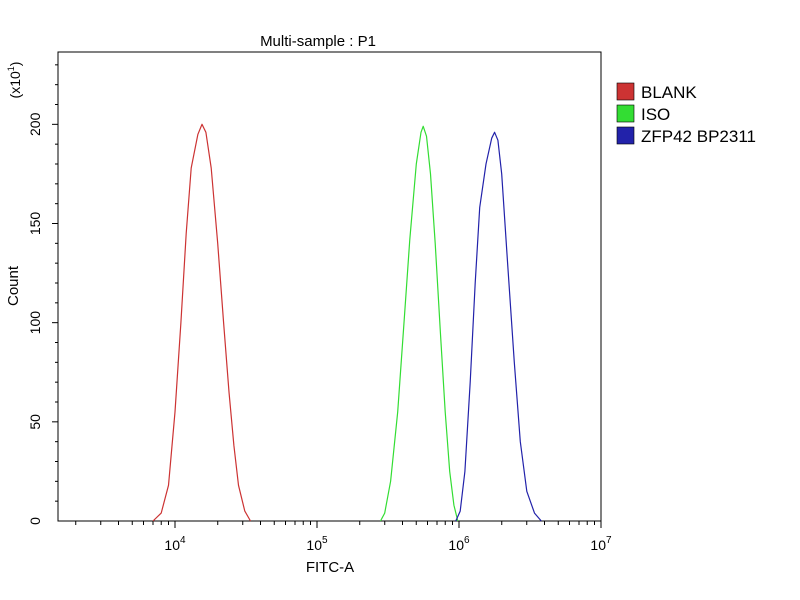  I want to click on x-tick-exponent: 5, so click(325, 540).